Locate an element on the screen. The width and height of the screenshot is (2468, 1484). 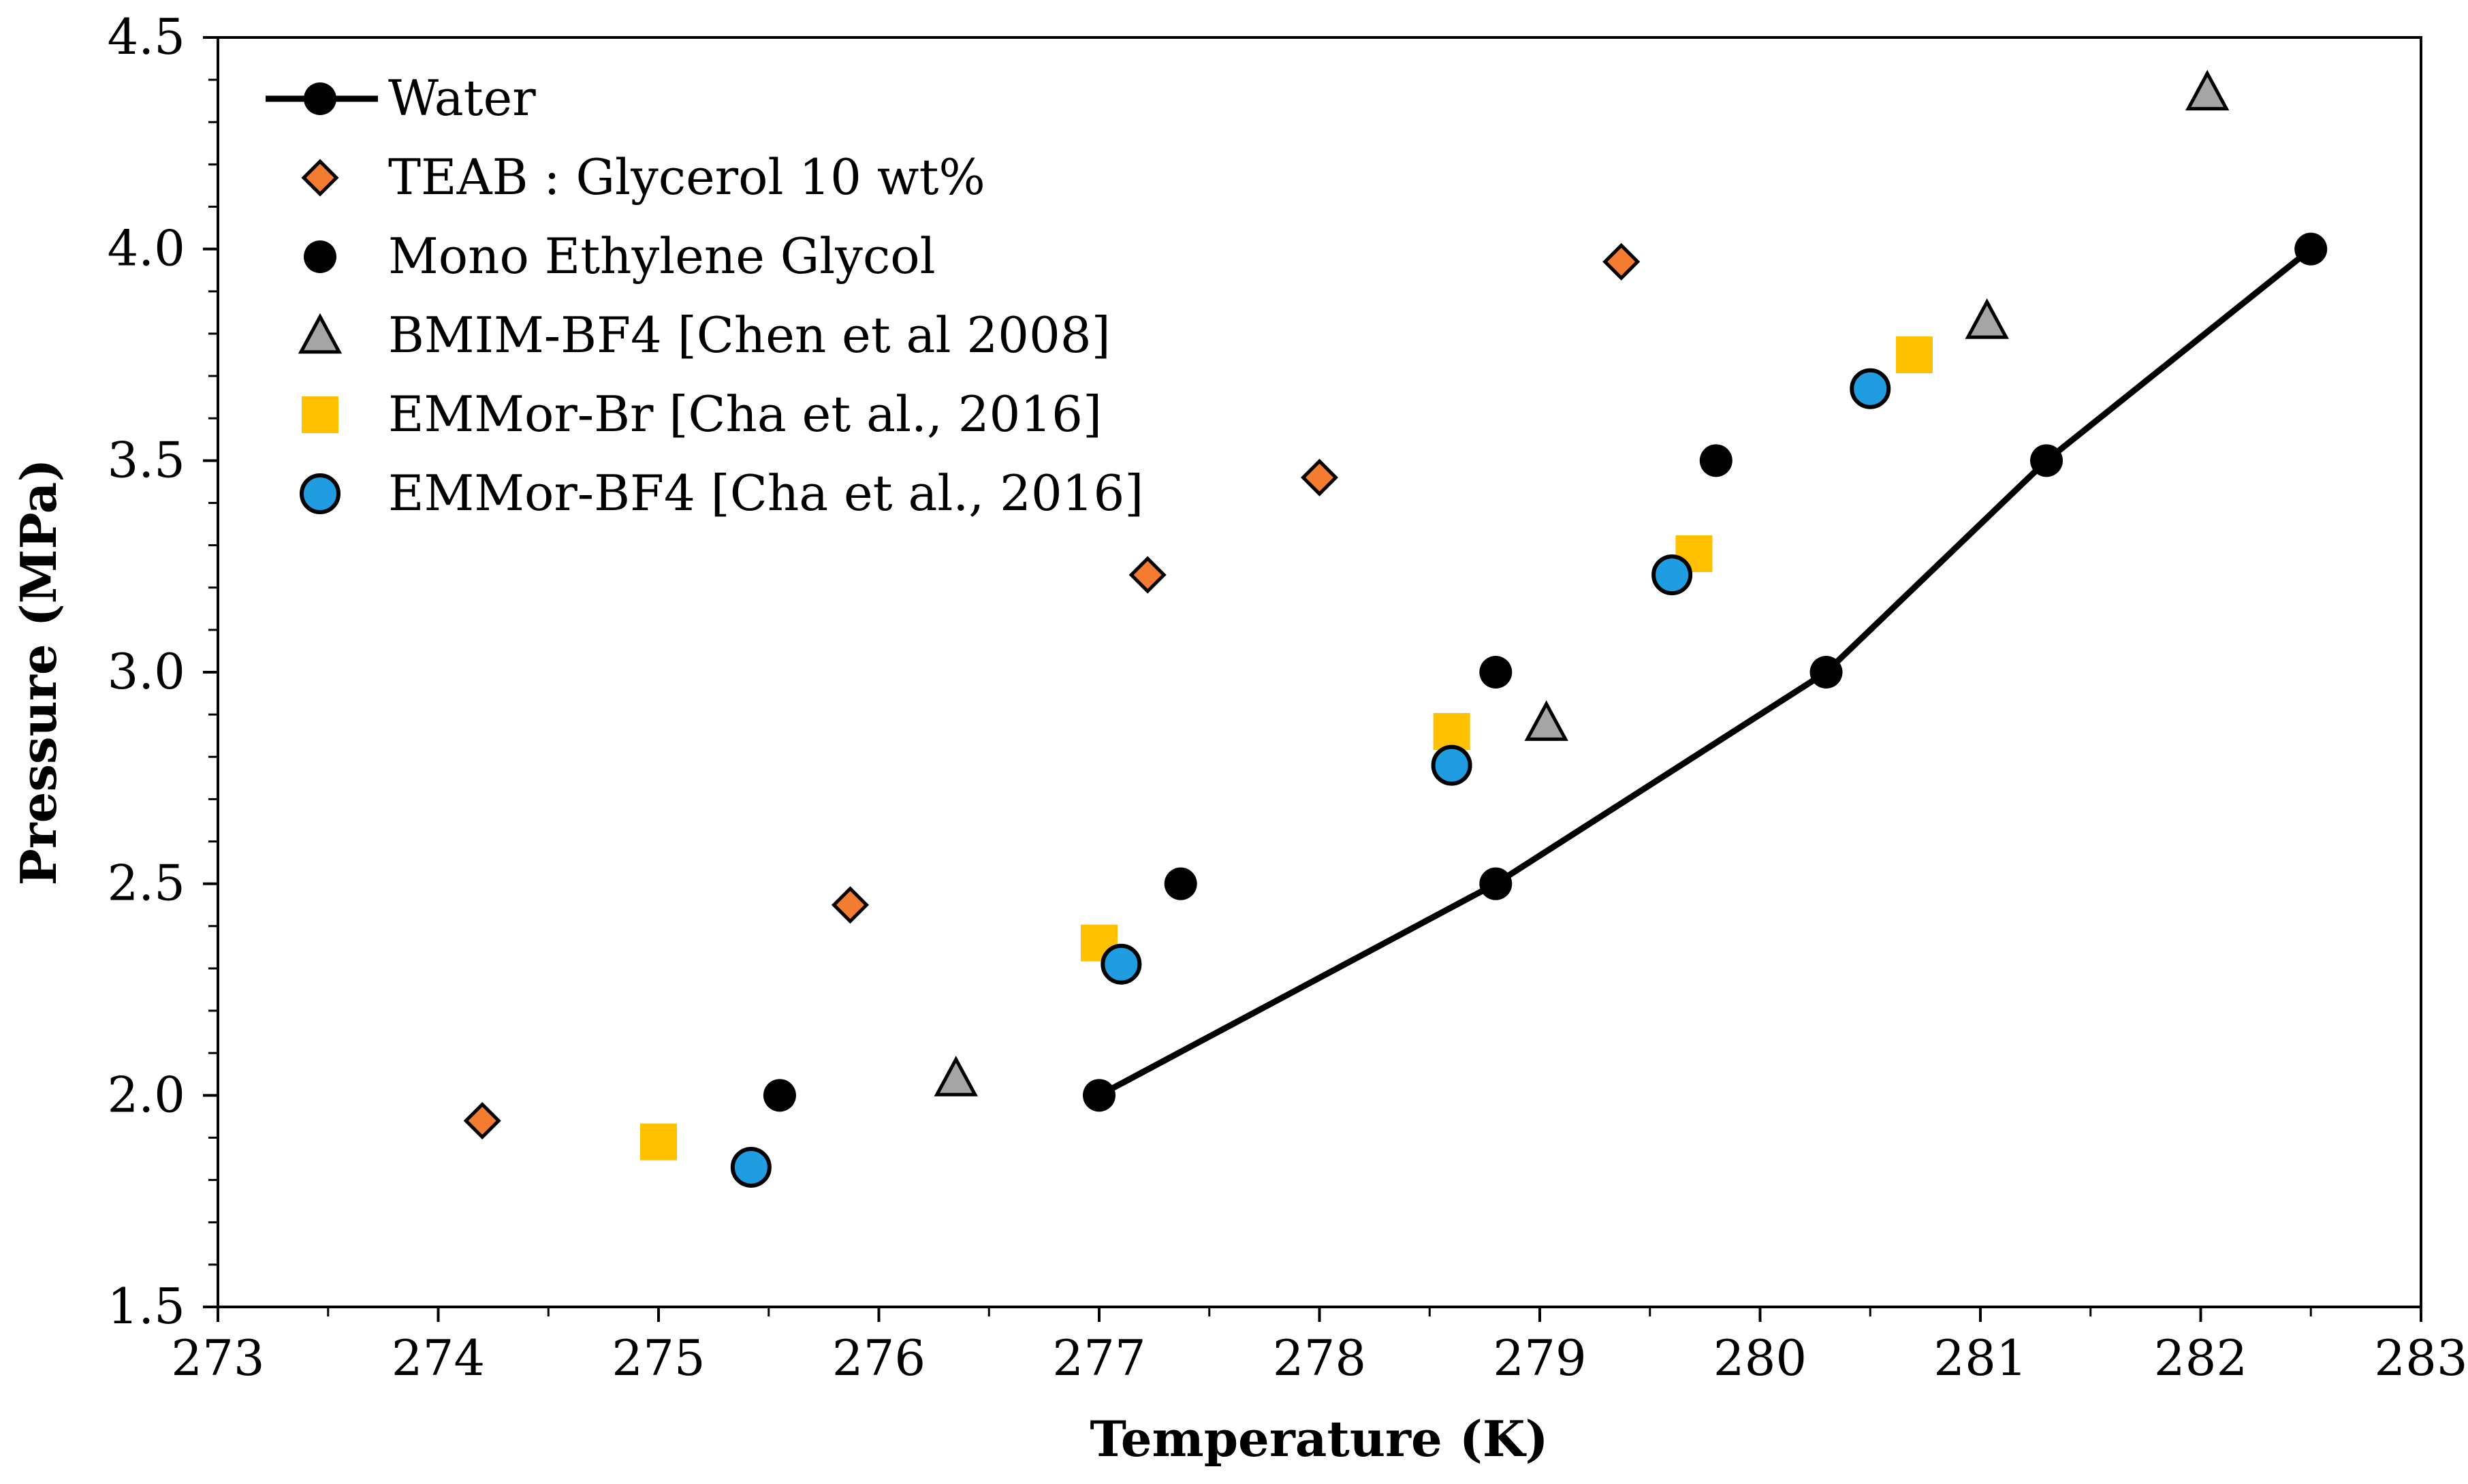
legend-item-0: Water is located at coordinates (401, 98).